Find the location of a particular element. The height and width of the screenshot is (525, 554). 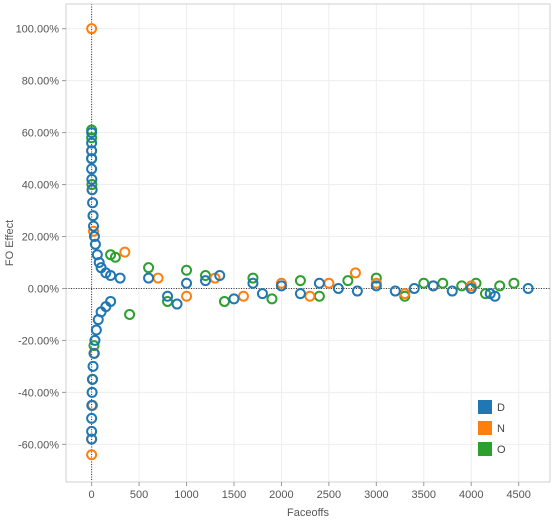

x-tick-label: 3000 is located at coordinates (376, 495).